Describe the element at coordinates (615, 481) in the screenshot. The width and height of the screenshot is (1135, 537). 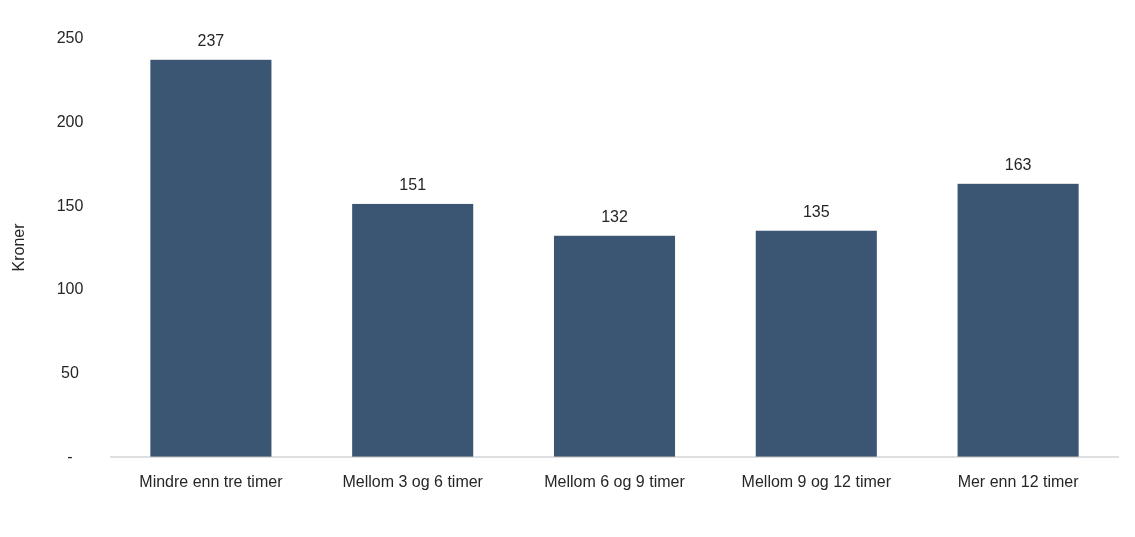
I see `x-tick-label: Mellom 6 og 9 timer` at that location.